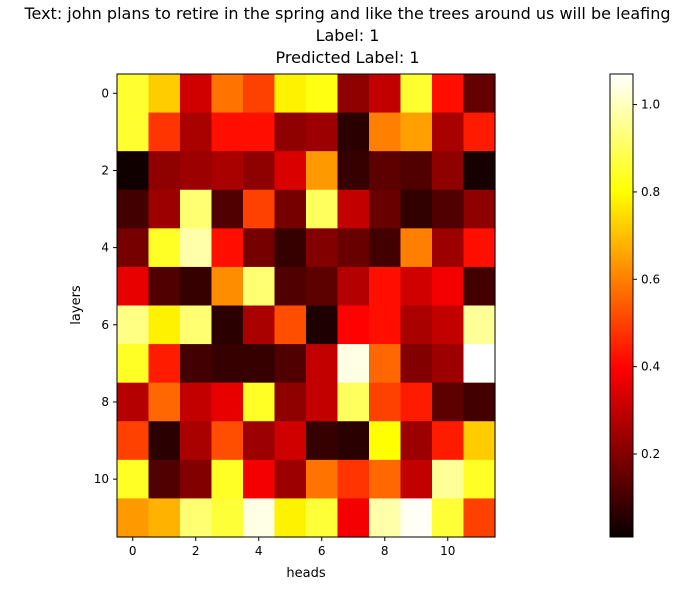  What do you see at coordinates (385, 551) in the screenshot?
I see `x-tick-label: 8` at bounding box center [385, 551].